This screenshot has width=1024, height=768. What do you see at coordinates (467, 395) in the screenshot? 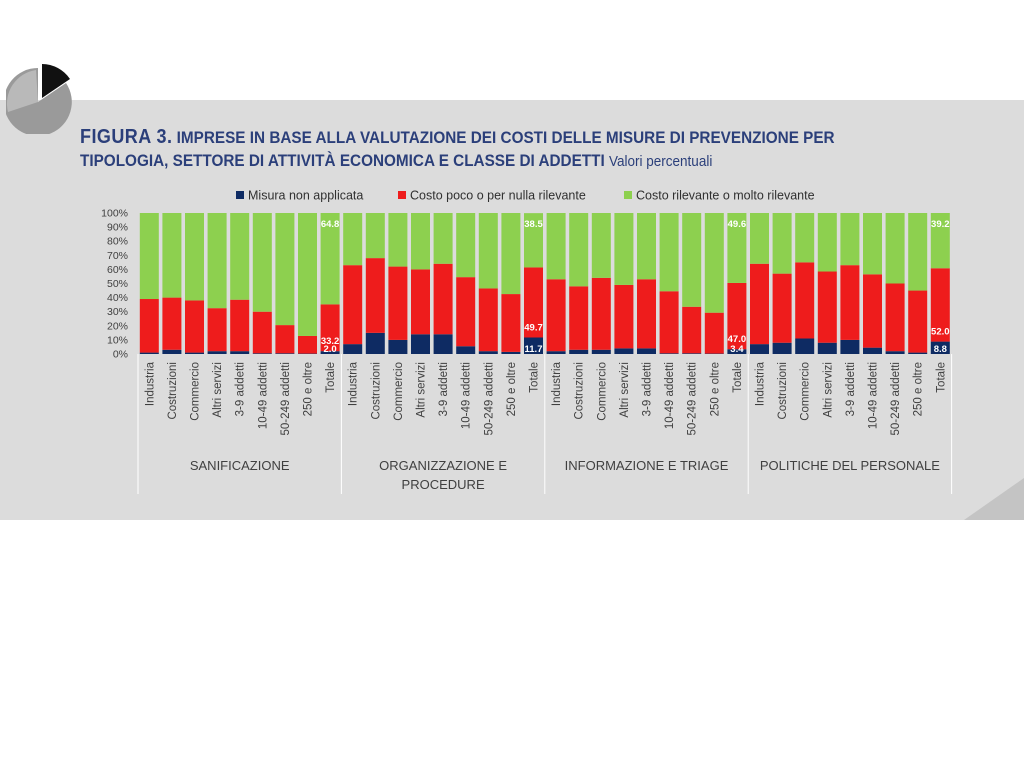
I see `x-tick-label: 10-49 addetti` at bounding box center [467, 395].